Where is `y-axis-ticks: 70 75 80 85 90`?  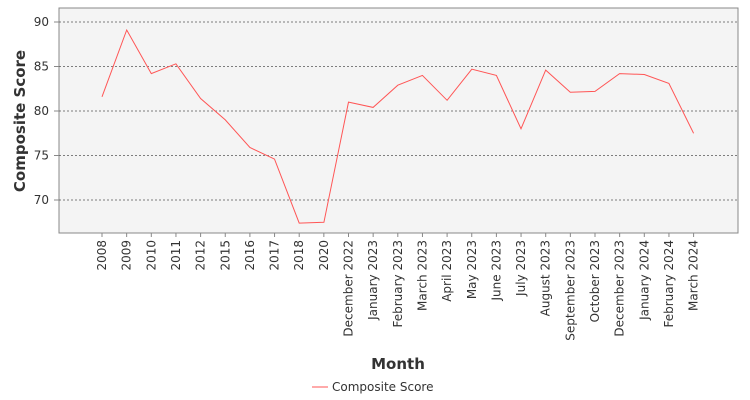 y-axis-ticks: 70 75 80 85 90 is located at coordinates (46, 111).